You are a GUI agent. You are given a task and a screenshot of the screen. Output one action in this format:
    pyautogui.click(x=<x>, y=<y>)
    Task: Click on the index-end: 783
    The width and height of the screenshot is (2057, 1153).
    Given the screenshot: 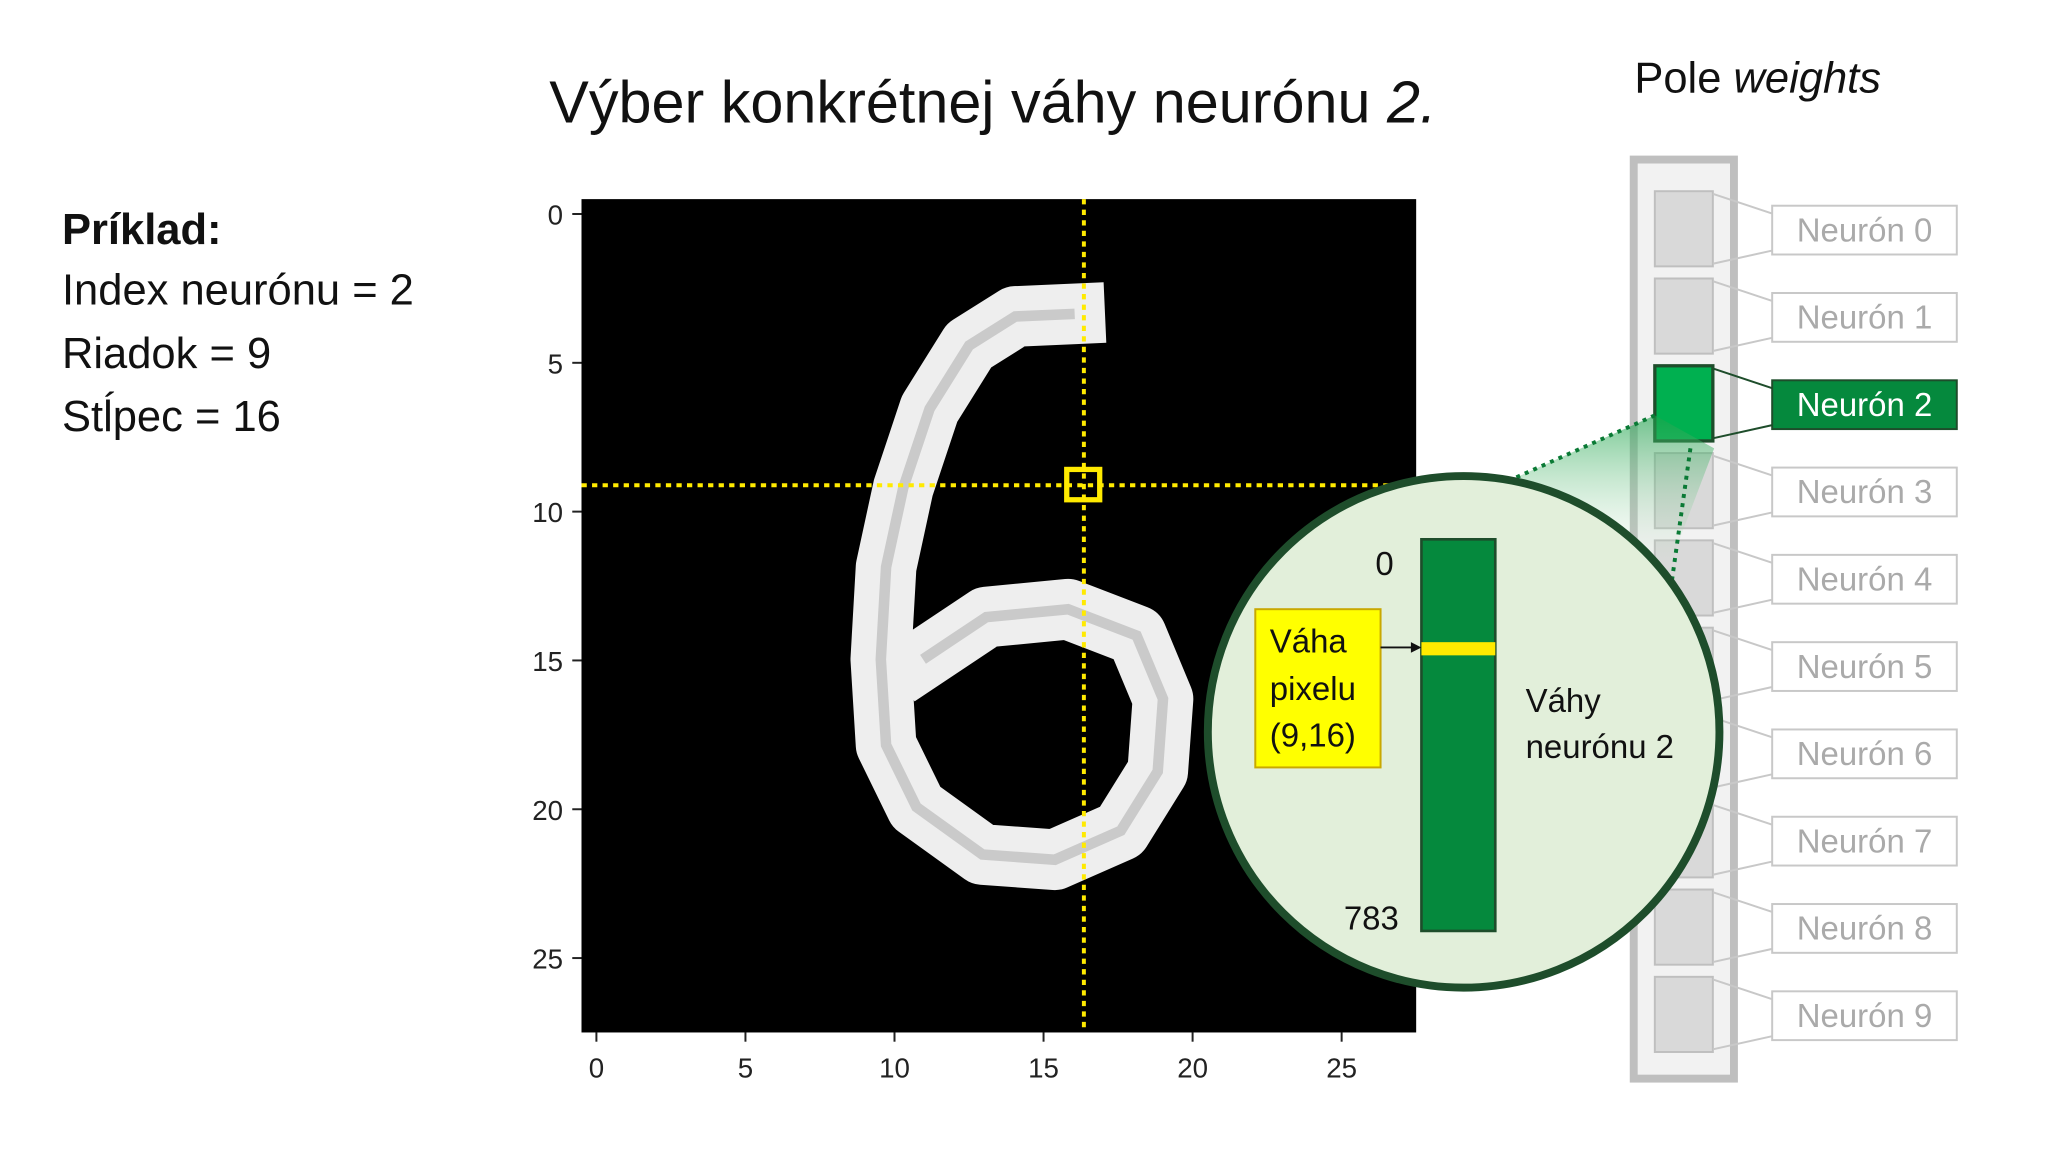 What is the action you would take?
    pyautogui.click(x=1371, y=918)
    